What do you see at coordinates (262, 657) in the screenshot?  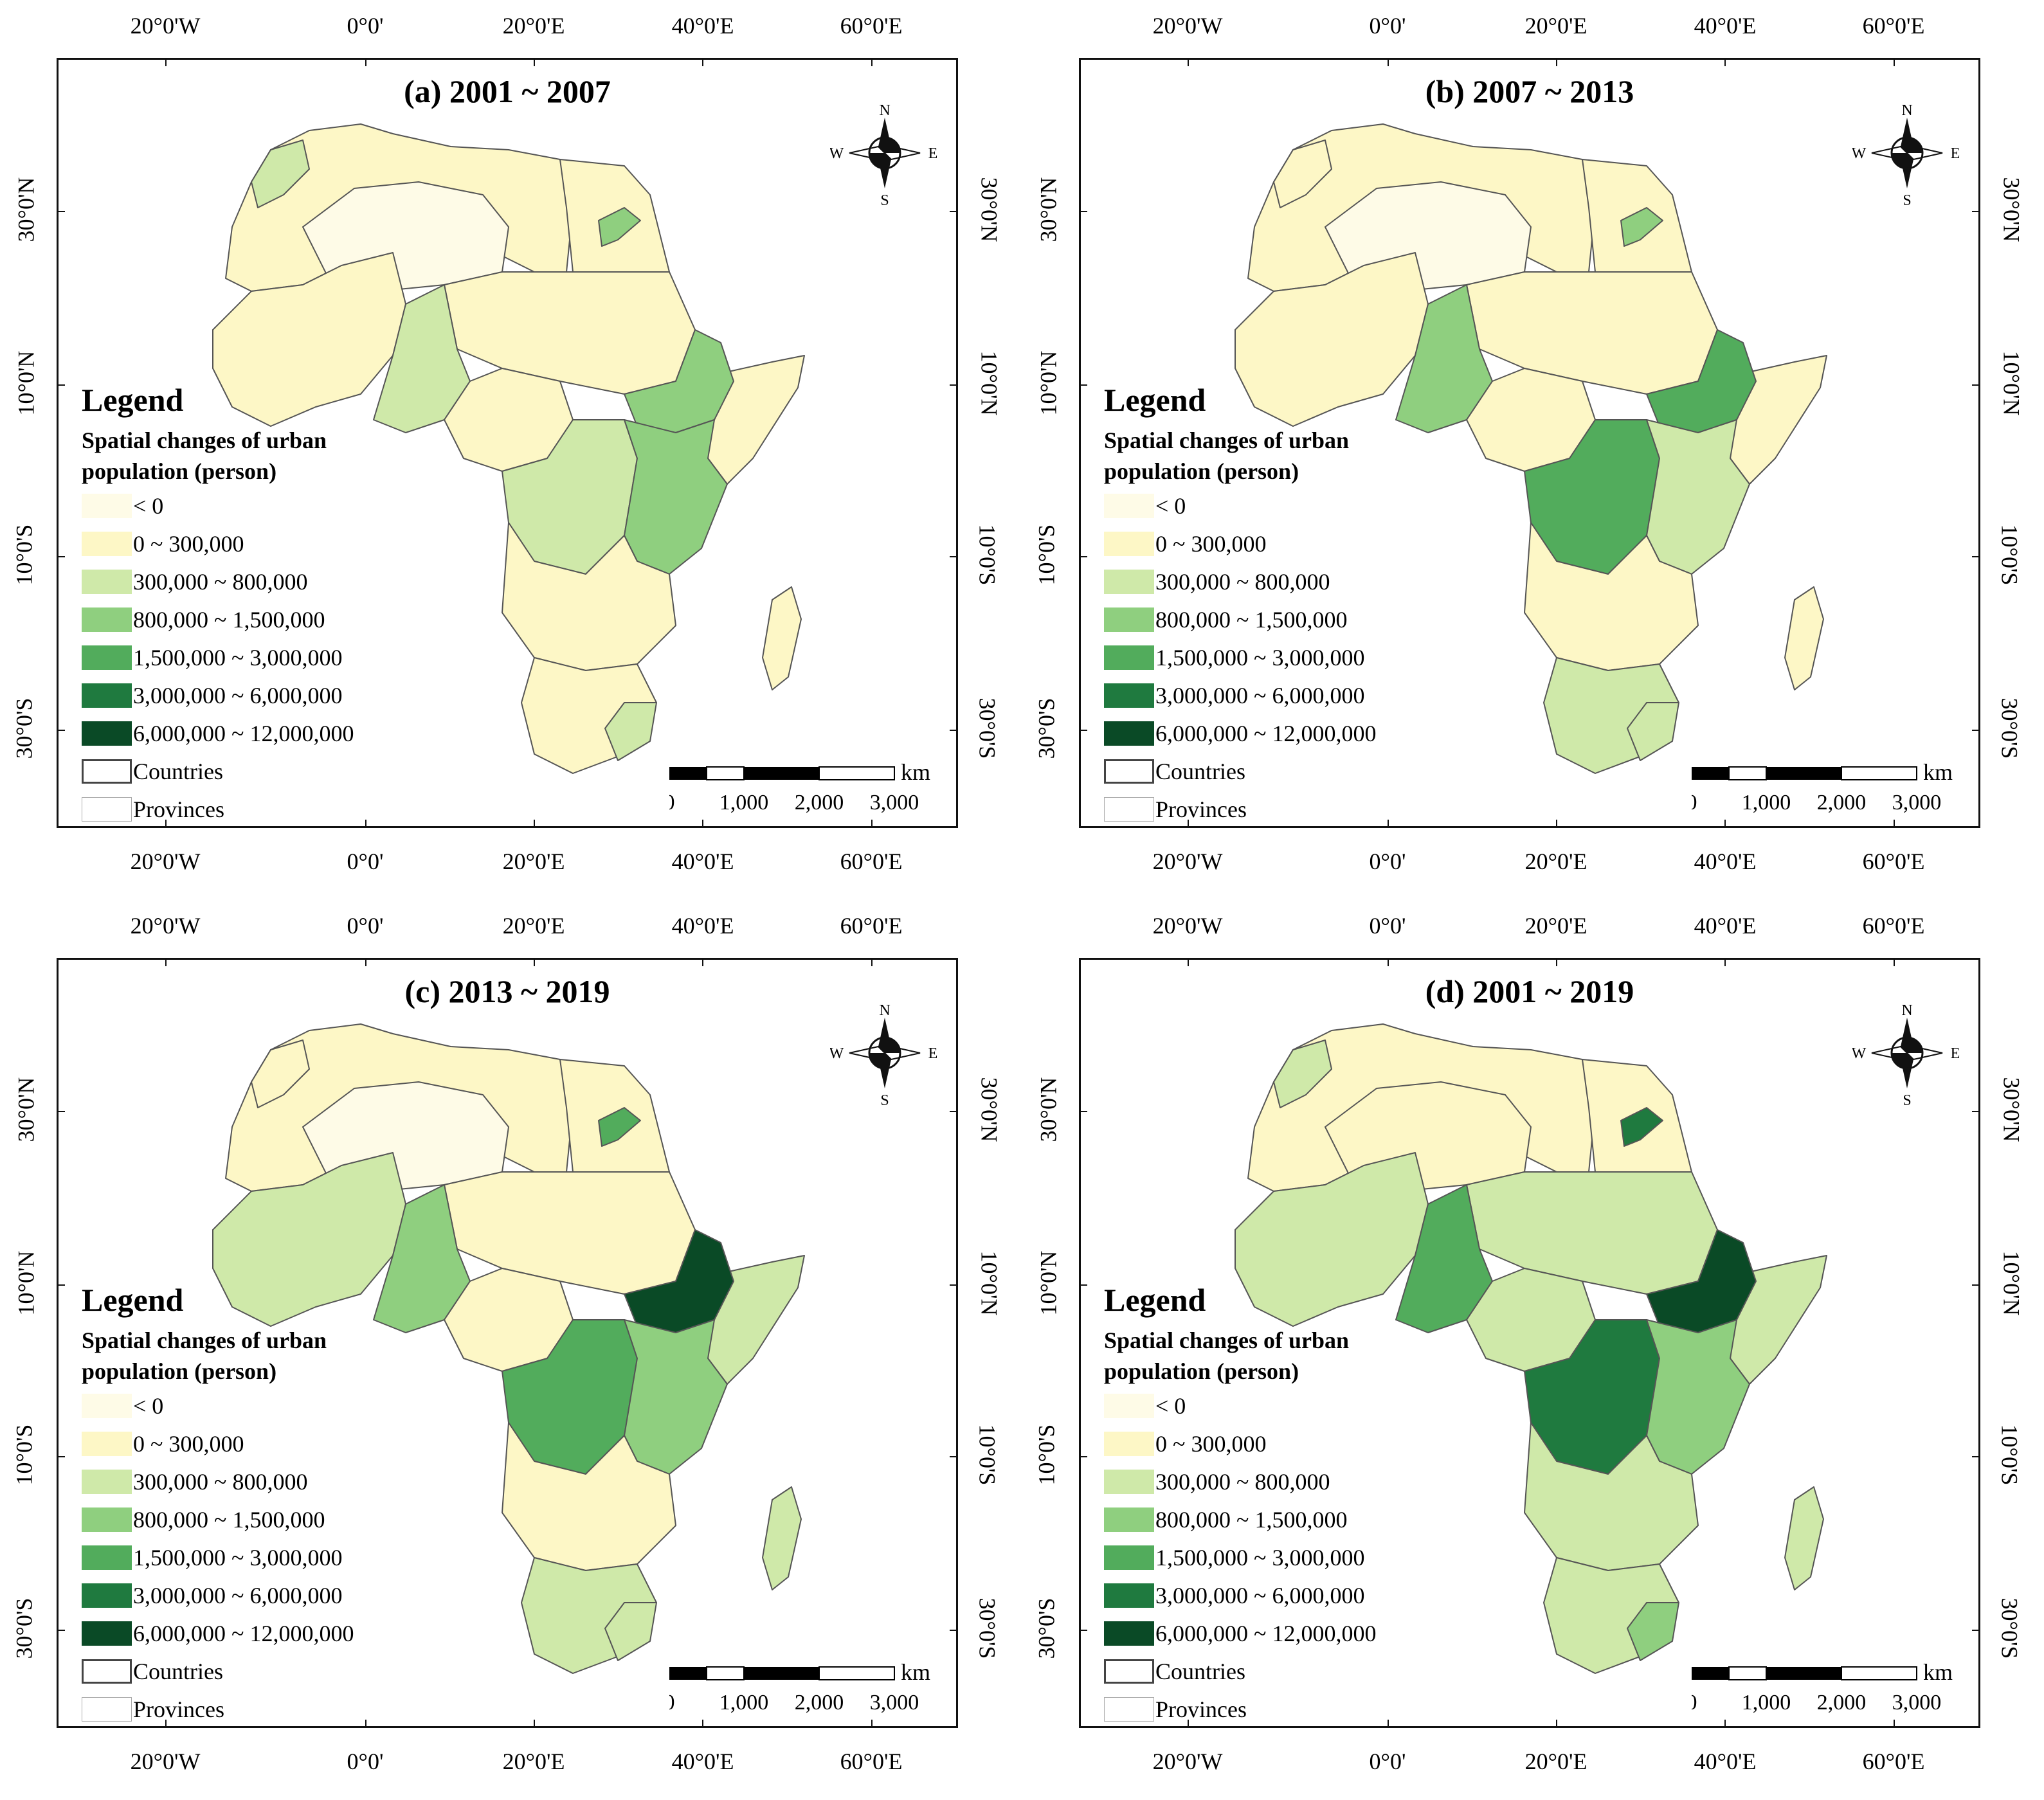 I see `legend-item: 1,500,000 ~ 3,000,000` at bounding box center [262, 657].